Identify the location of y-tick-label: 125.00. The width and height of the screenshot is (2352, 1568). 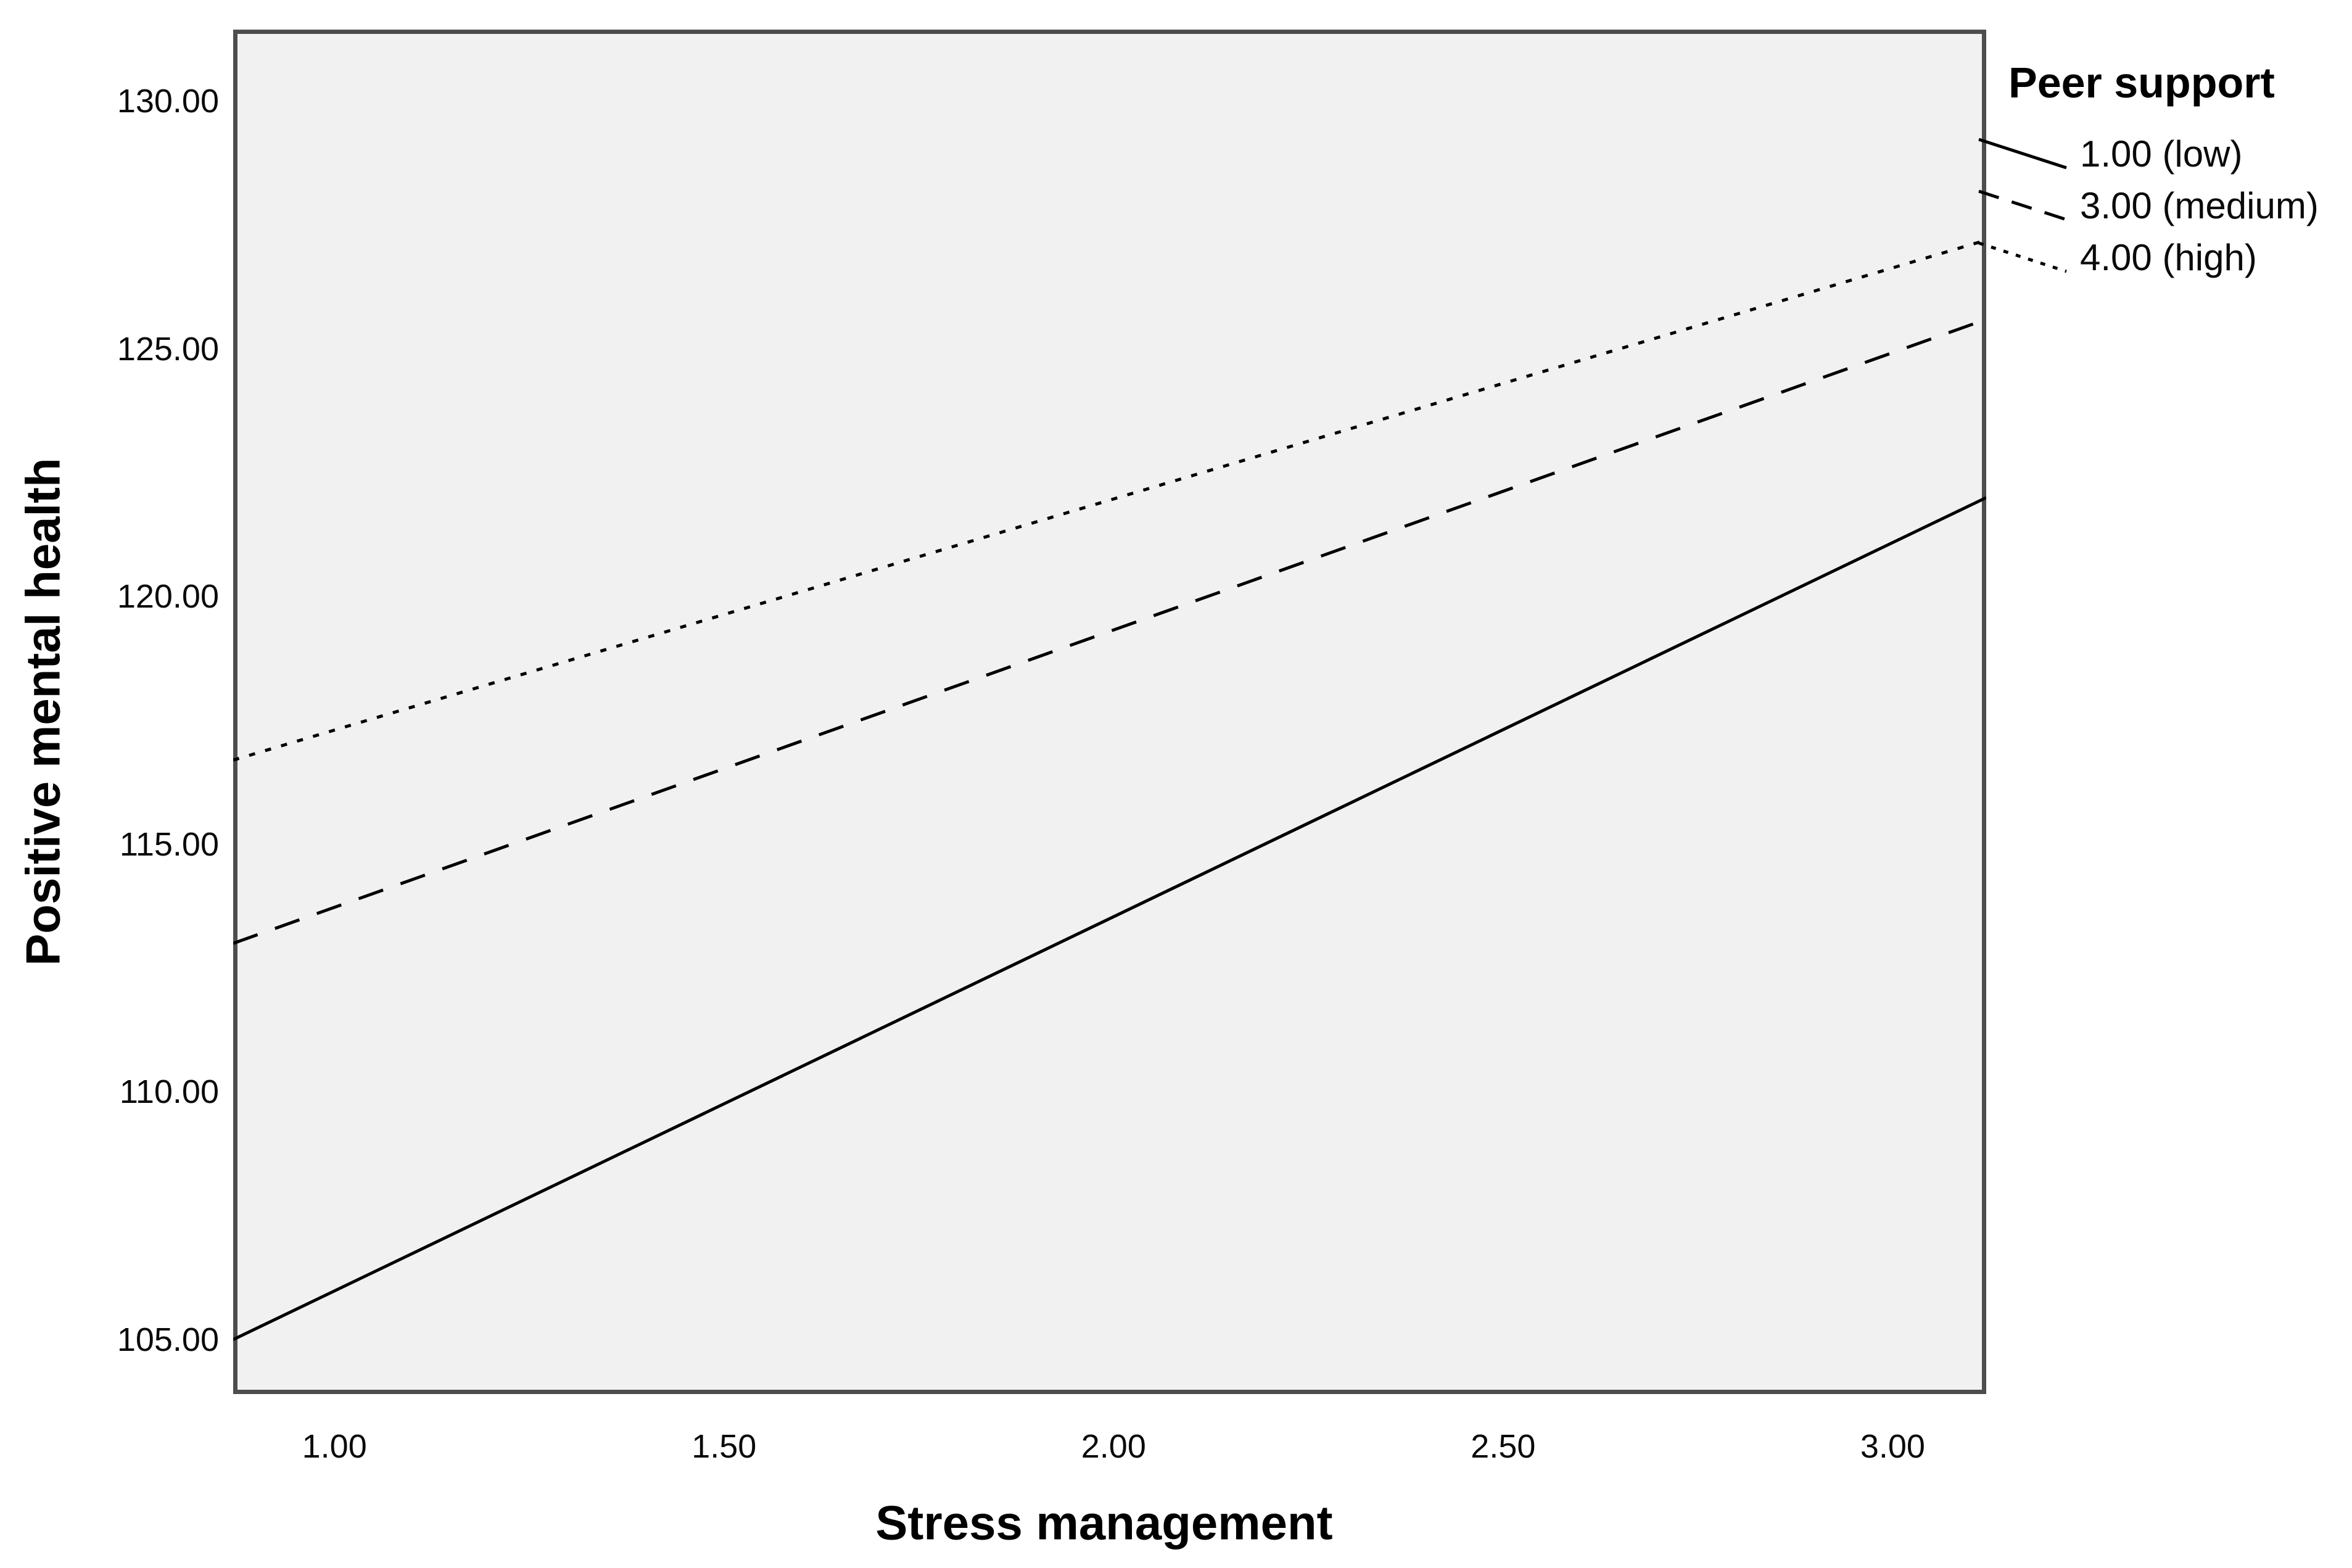
(168, 349).